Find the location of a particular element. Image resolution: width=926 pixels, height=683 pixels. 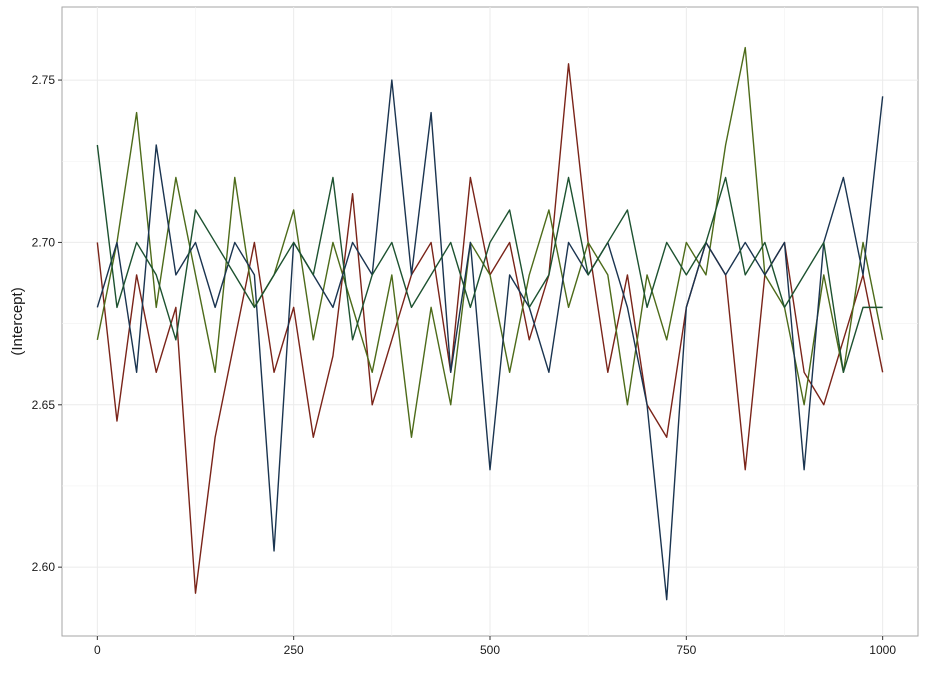

x-axis: 0 250 500 750 1000 is located at coordinates (495, 646).